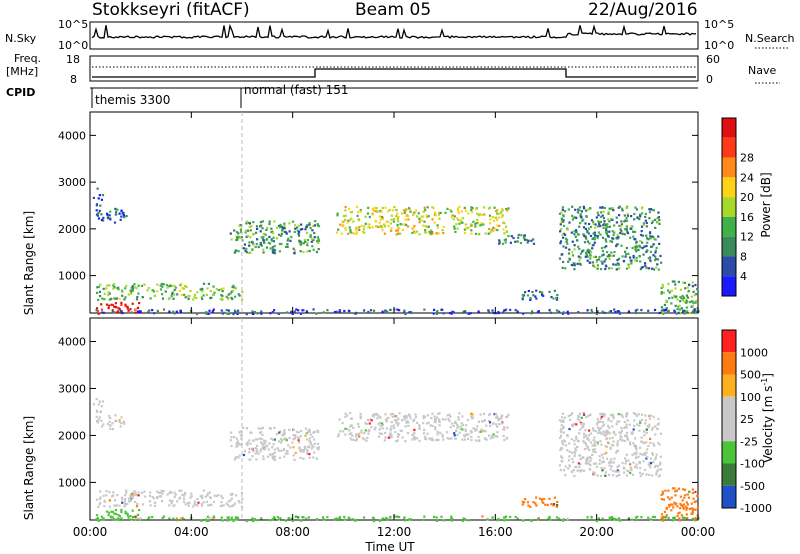  I want to click on echo-region, so click(170, 292).